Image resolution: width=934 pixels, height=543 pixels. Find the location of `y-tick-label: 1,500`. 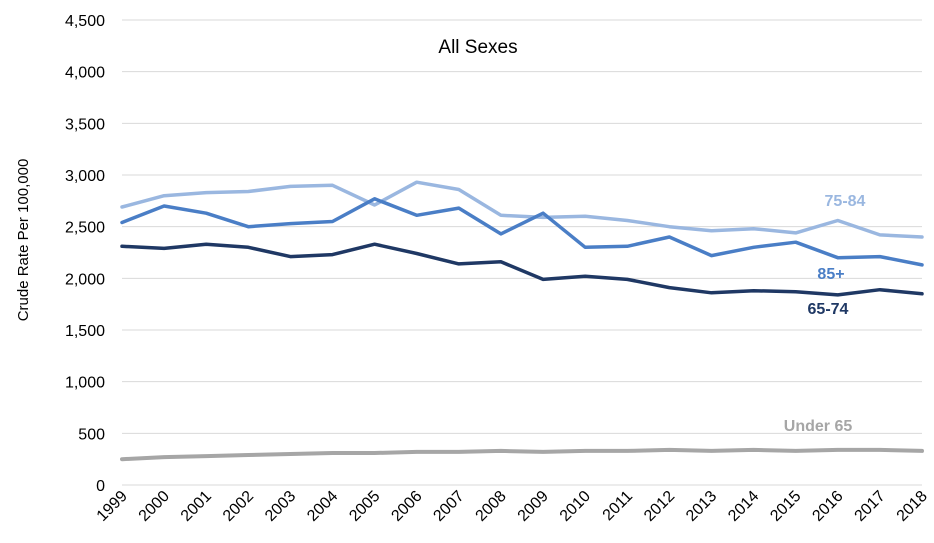

y-tick-label: 1,500 is located at coordinates (85, 331).